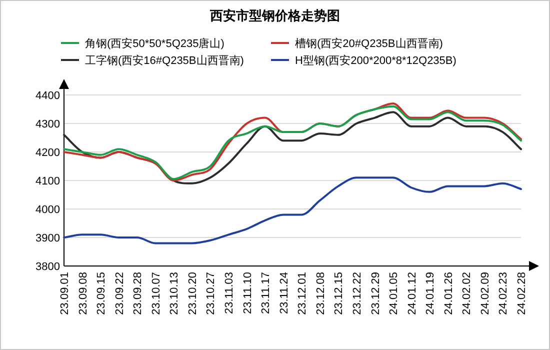 This screenshot has height=350, width=550. I want to click on y-tick-label: 4300, so click(48, 124).